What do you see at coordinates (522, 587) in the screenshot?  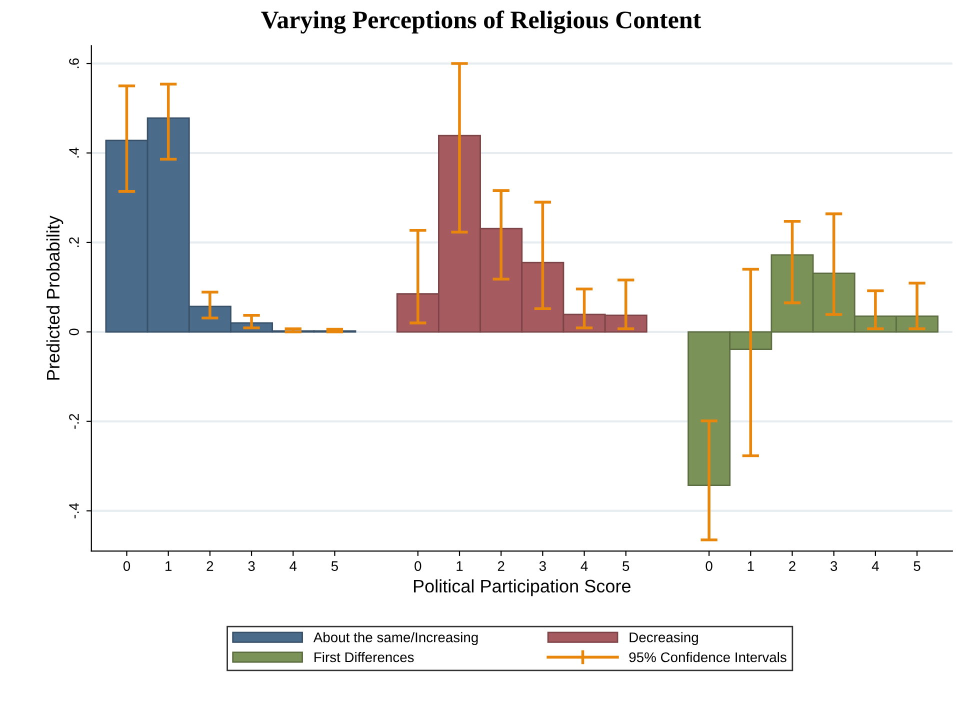 I see `x-axis-title: Political Participation Score` at bounding box center [522, 587].